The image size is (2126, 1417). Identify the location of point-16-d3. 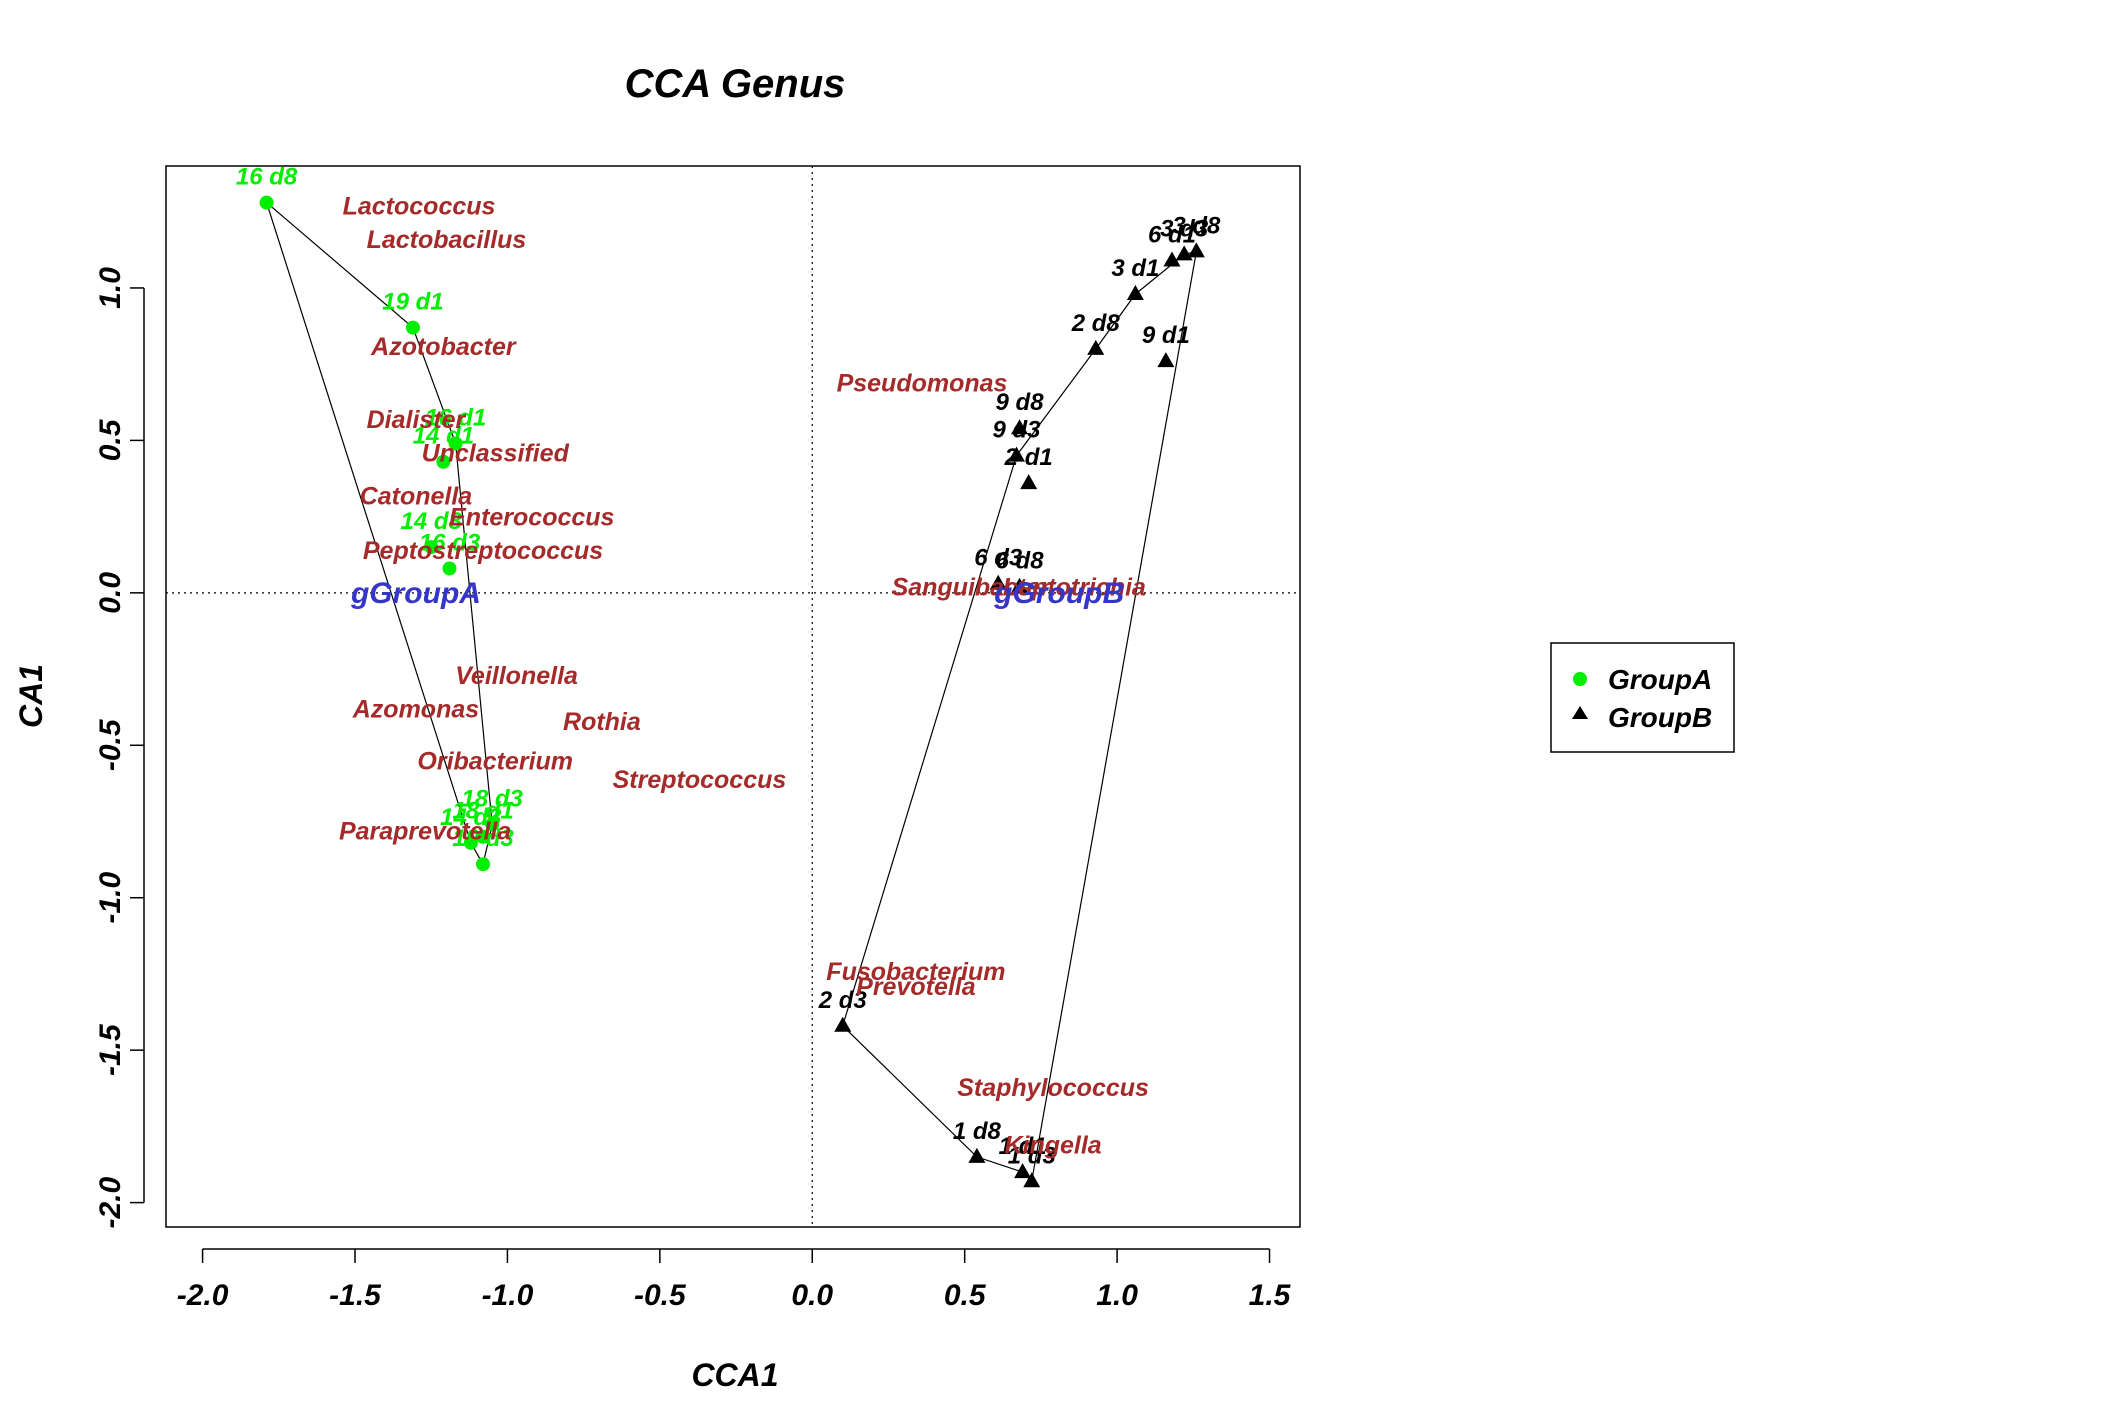
(449, 568).